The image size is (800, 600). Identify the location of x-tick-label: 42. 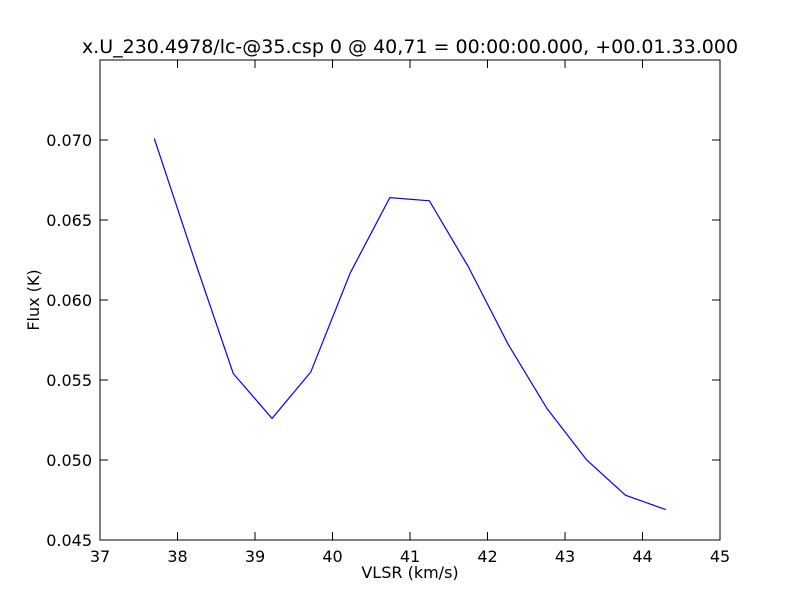
(487, 556).